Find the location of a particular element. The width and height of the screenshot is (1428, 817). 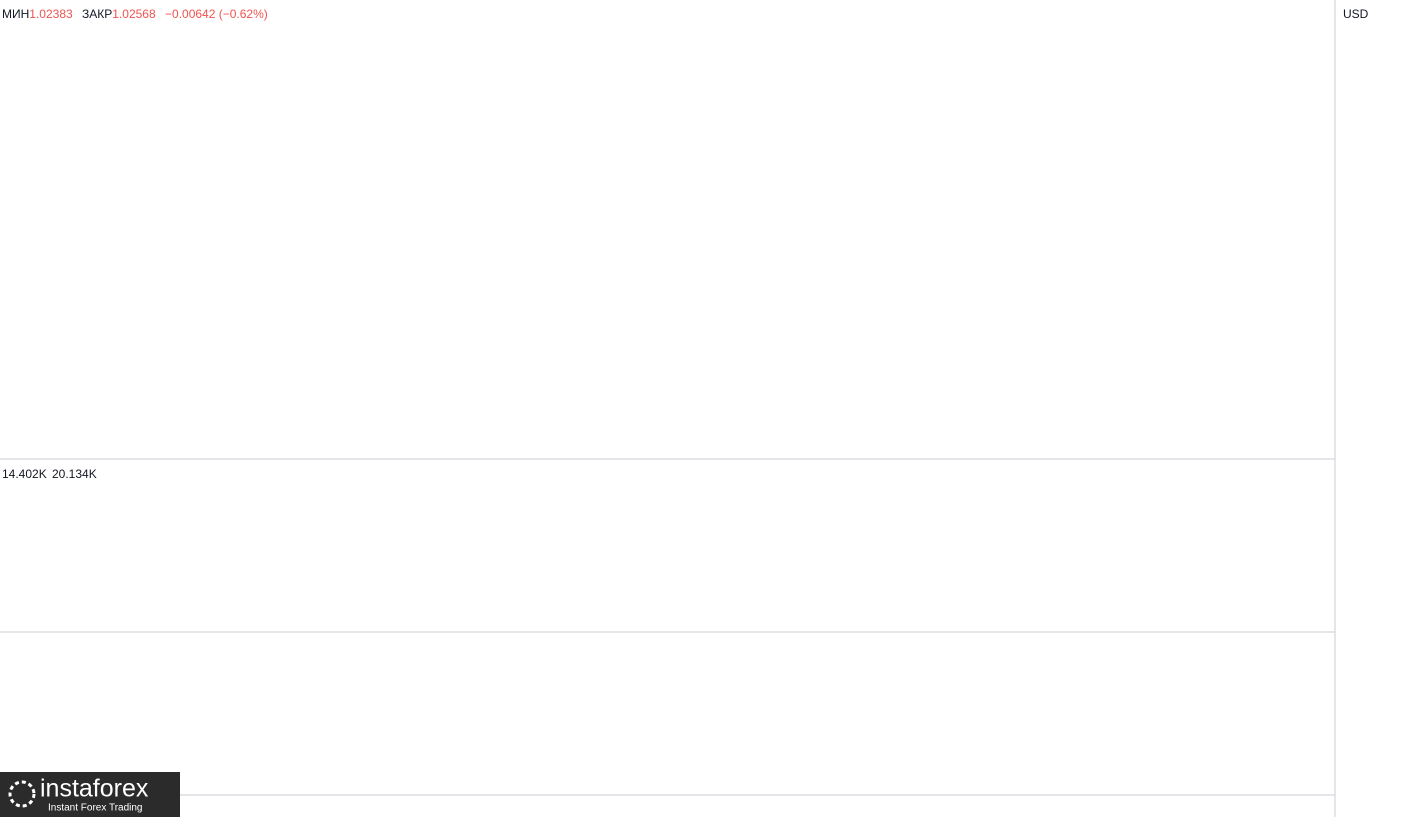

ohlc-header: МИН1.02383 ЗАКР1.02568 −0.00642 (−0.62%) is located at coordinates (135, 14).